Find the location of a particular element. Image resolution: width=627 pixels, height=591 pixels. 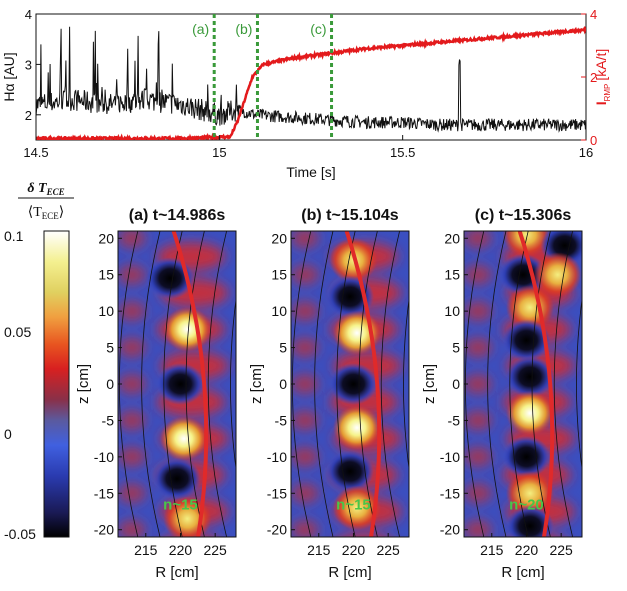

colorbar-ticks: 0.1 0.05 0 -0.05 is located at coordinates (20, 385).